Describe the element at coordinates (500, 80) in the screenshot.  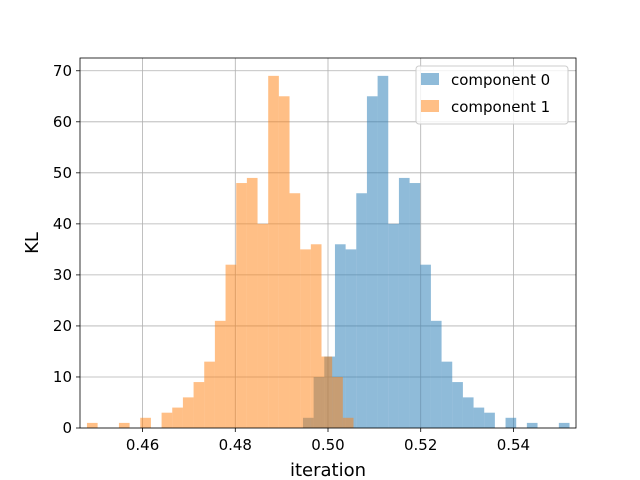
I see `legend-label-component-0: component 0` at that location.